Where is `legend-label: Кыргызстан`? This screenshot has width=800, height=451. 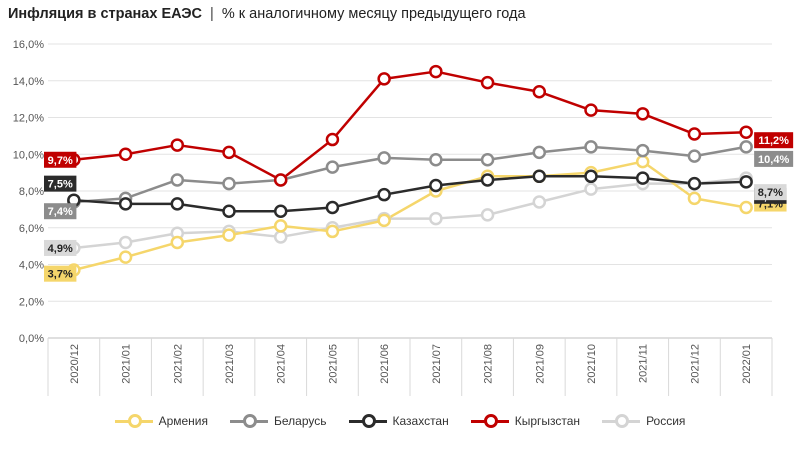
legend-label: Кыргызстан is located at coordinates (547, 421).